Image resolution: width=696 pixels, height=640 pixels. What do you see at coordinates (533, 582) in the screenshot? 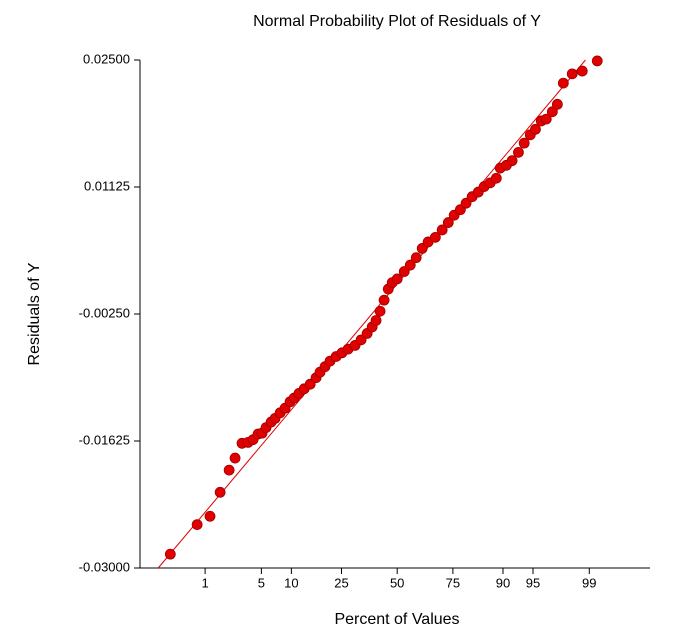
I see `x-tick-label: 95` at bounding box center [533, 582].